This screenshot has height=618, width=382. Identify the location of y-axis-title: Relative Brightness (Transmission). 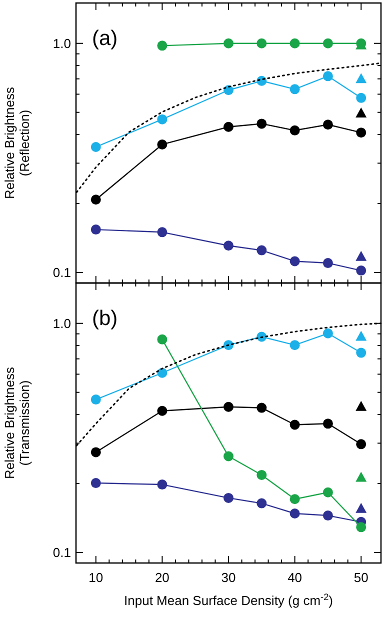
(17, 422).